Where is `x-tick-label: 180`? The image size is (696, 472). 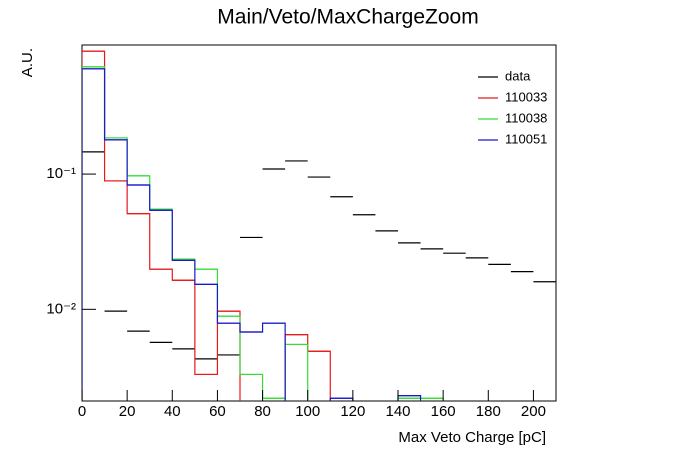 x-tick-label: 180 is located at coordinates (488, 411).